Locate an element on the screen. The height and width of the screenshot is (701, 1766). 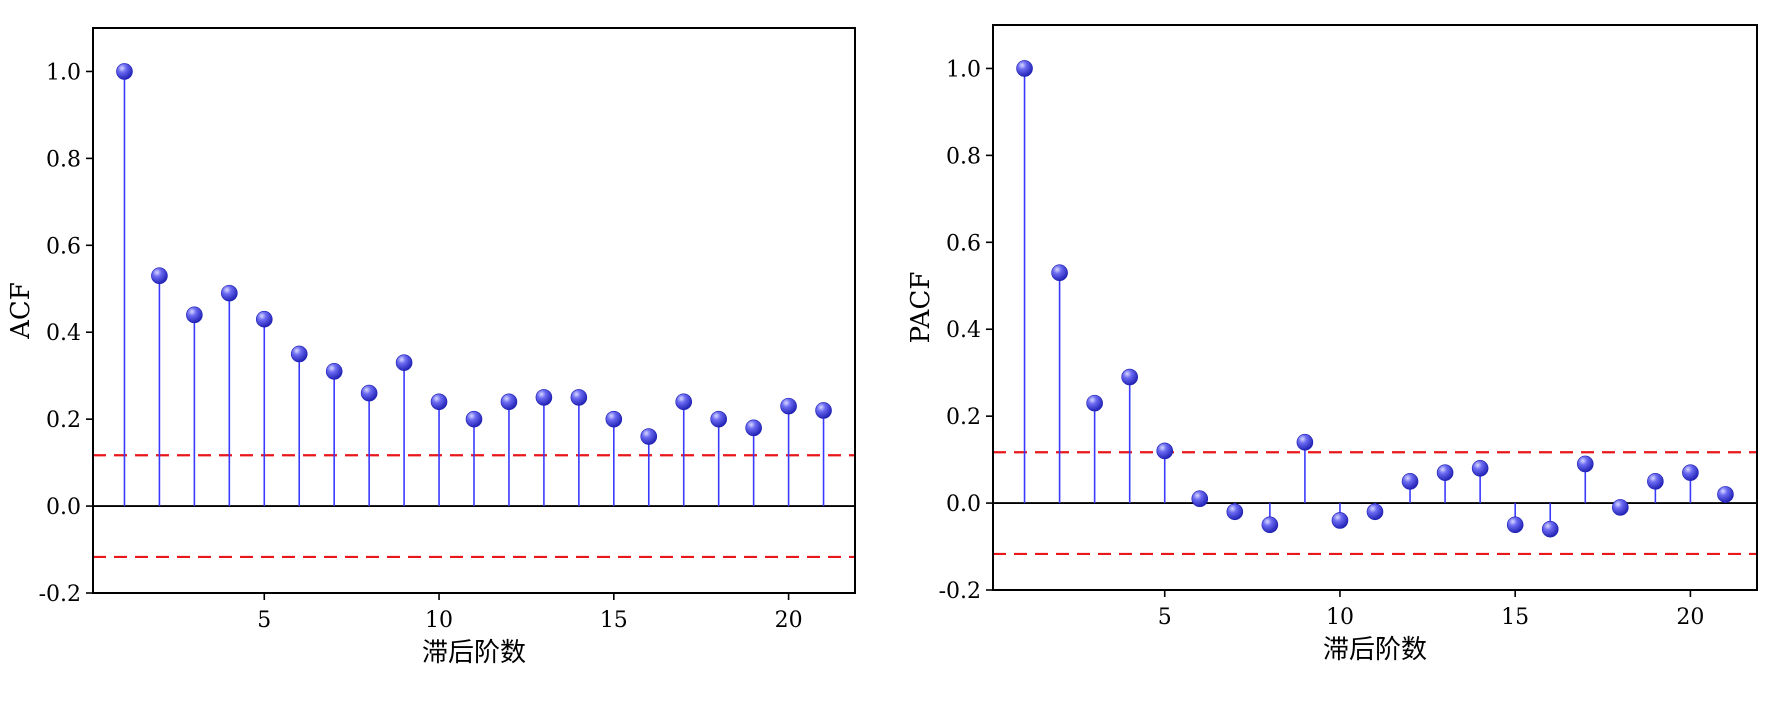
y-axis-label: PACF is located at coordinates (921, 308).